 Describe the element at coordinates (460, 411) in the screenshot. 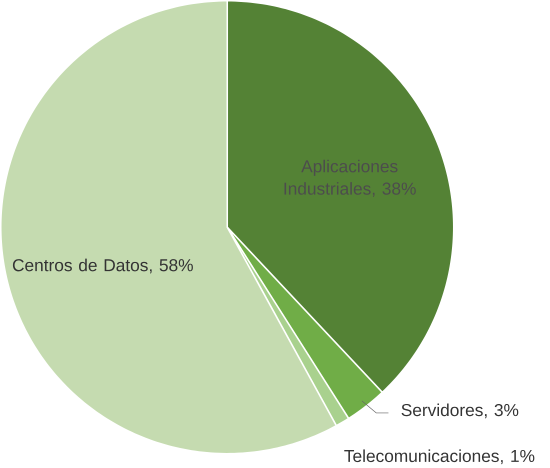

I see `slice-label: Servidores, 3%` at that location.